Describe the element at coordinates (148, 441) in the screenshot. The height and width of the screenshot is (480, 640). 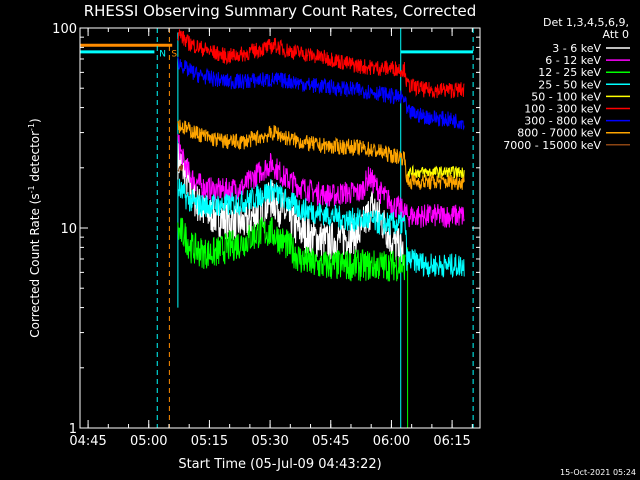
I see `x-tick-label: 05:00` at that location.